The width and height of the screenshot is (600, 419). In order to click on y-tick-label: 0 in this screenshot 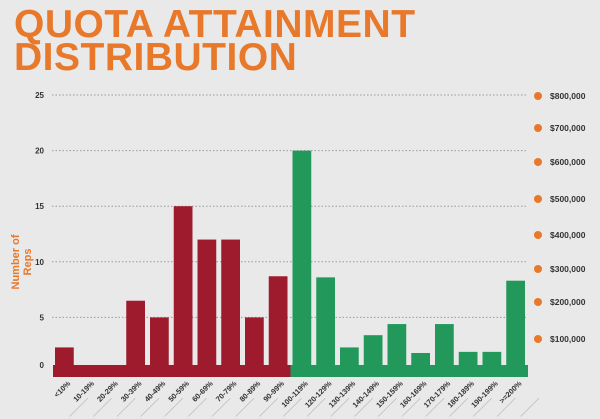, I will do `click(42, 365)`.